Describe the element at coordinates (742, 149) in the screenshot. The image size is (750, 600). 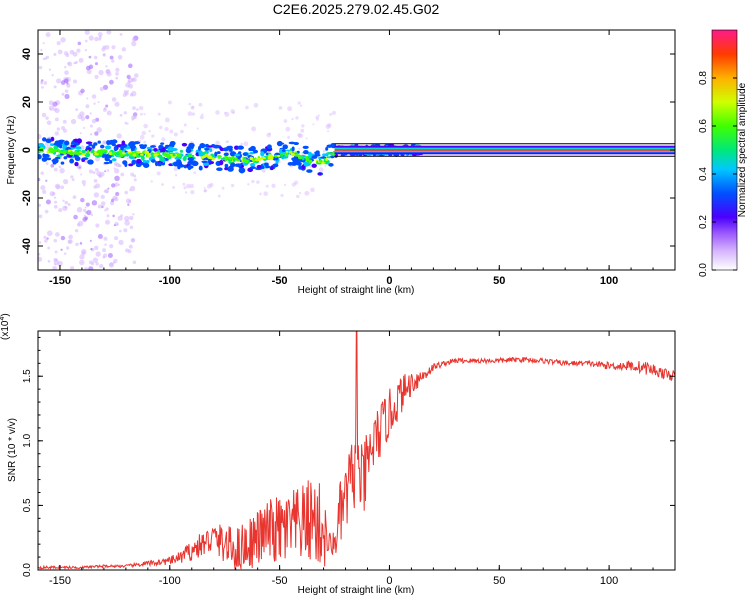
I see `colorbar-label: Normalized spectral amplitude` at that location.